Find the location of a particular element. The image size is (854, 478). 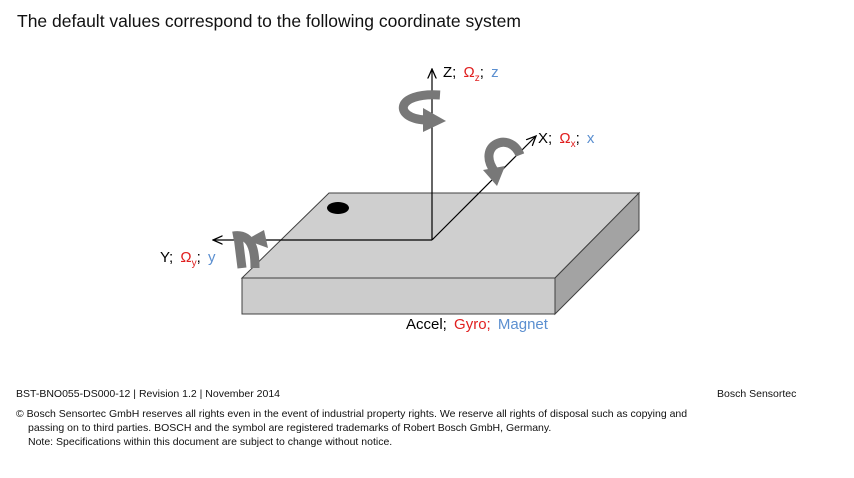

z-rotation-arrow-icon is located at coordinates (422, 111).